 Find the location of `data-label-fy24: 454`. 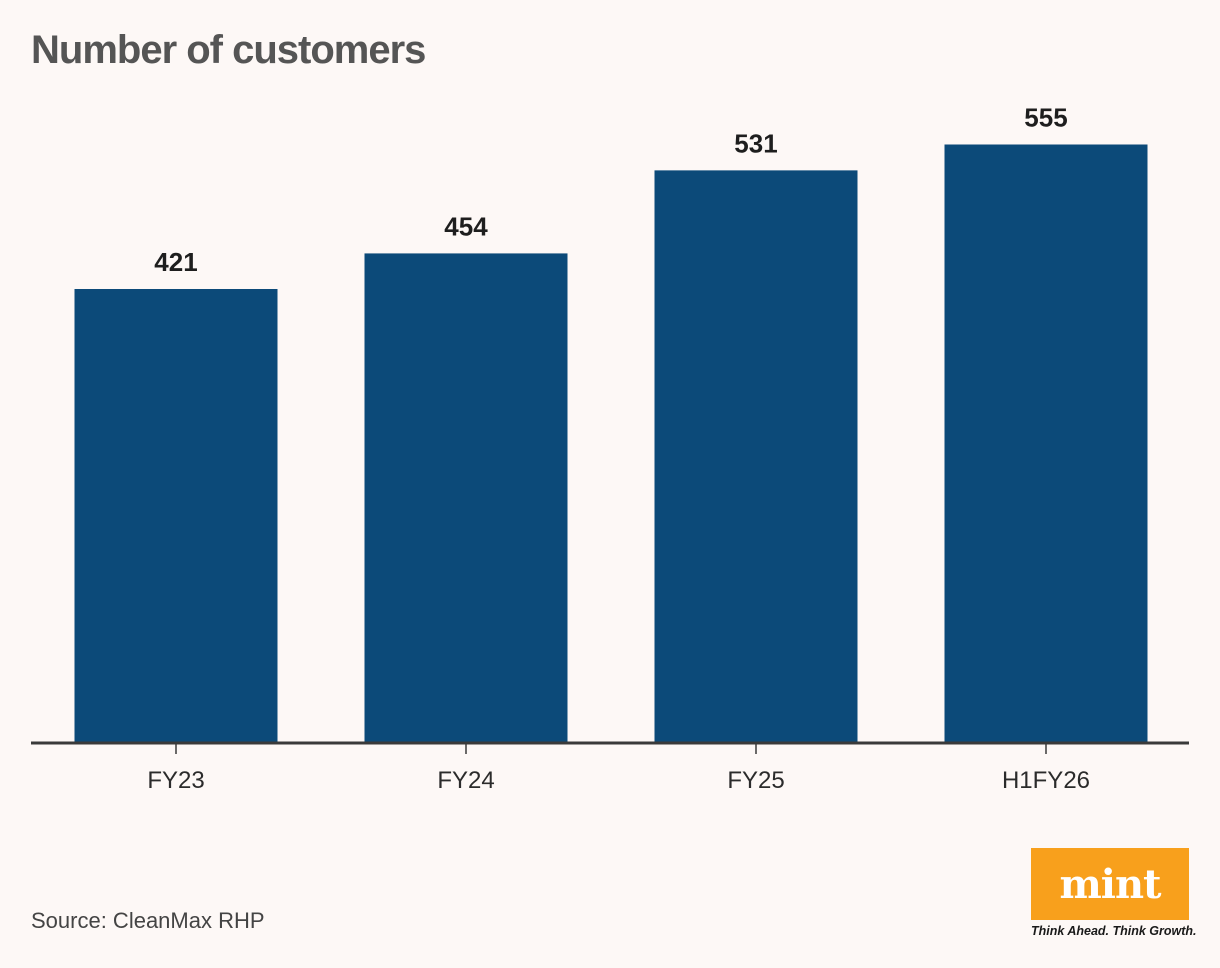

data-label-fy24: 454 is located at coordinates (466, 226).